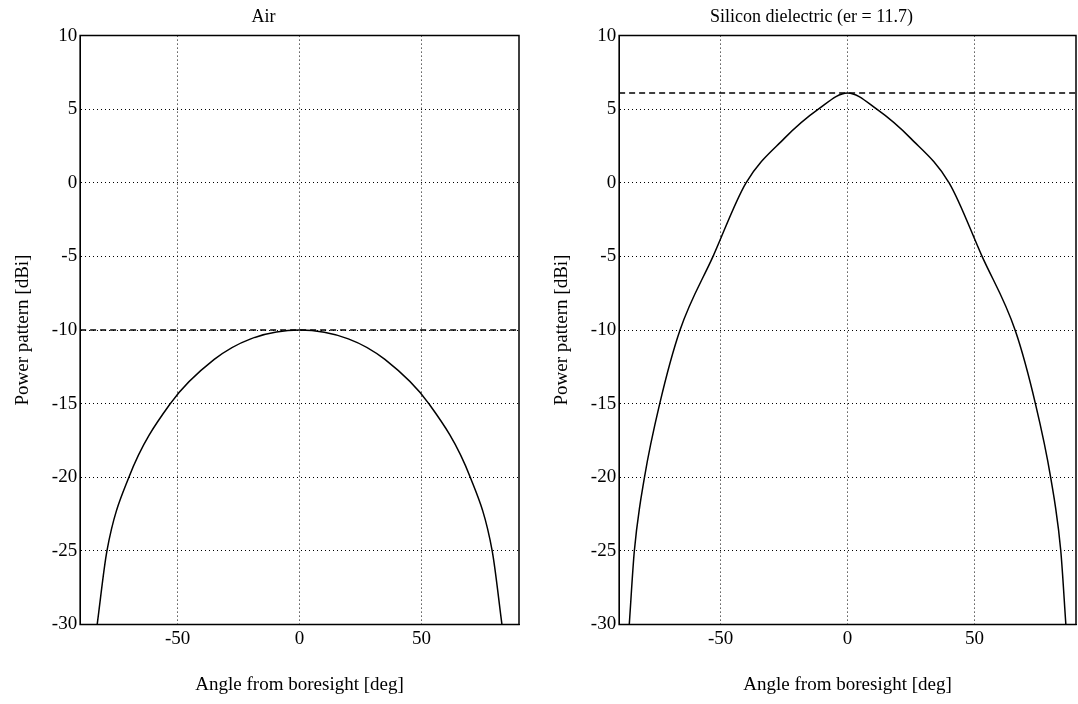  What do you see at coordinates (263, 15) in the screenshot?
I see `chart-title: Air` at bounding box center [263, 15].